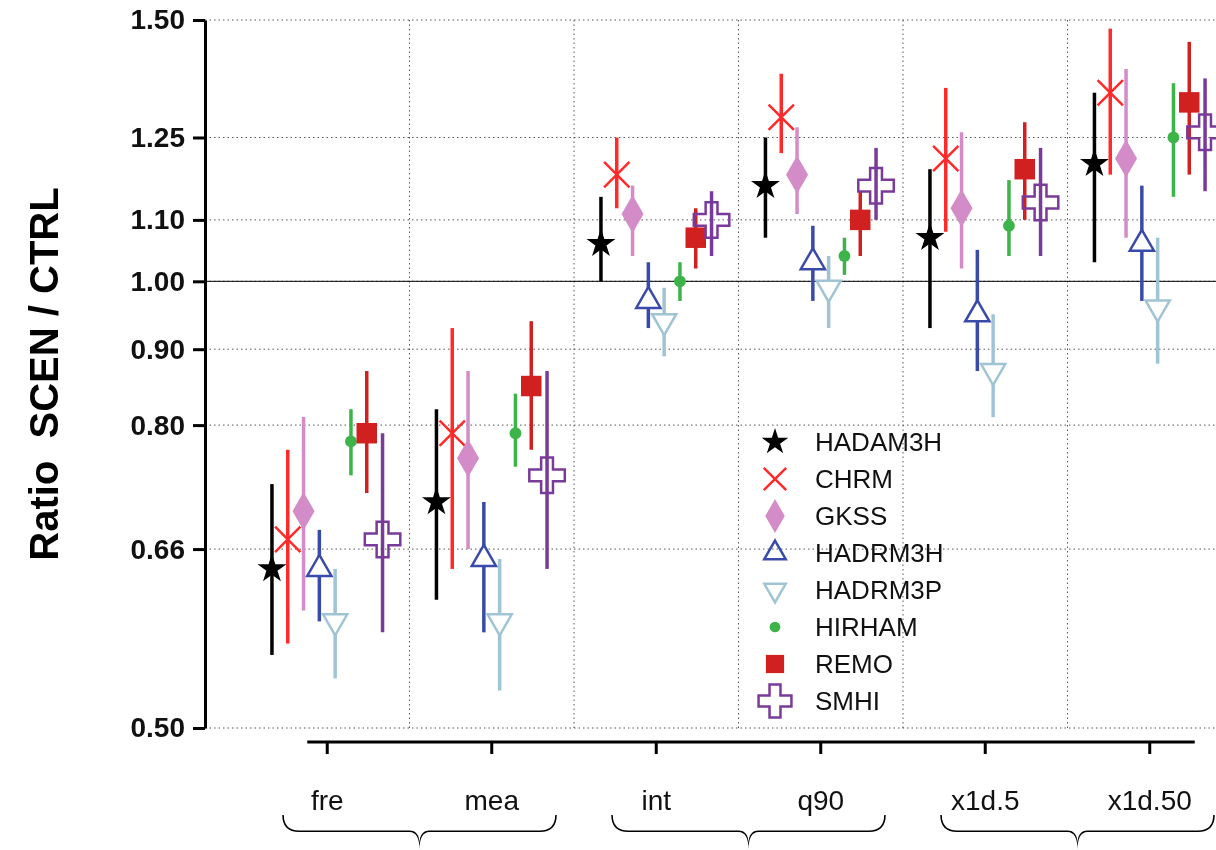  I want to click on legend-label: GKSS, so click(851, 516).